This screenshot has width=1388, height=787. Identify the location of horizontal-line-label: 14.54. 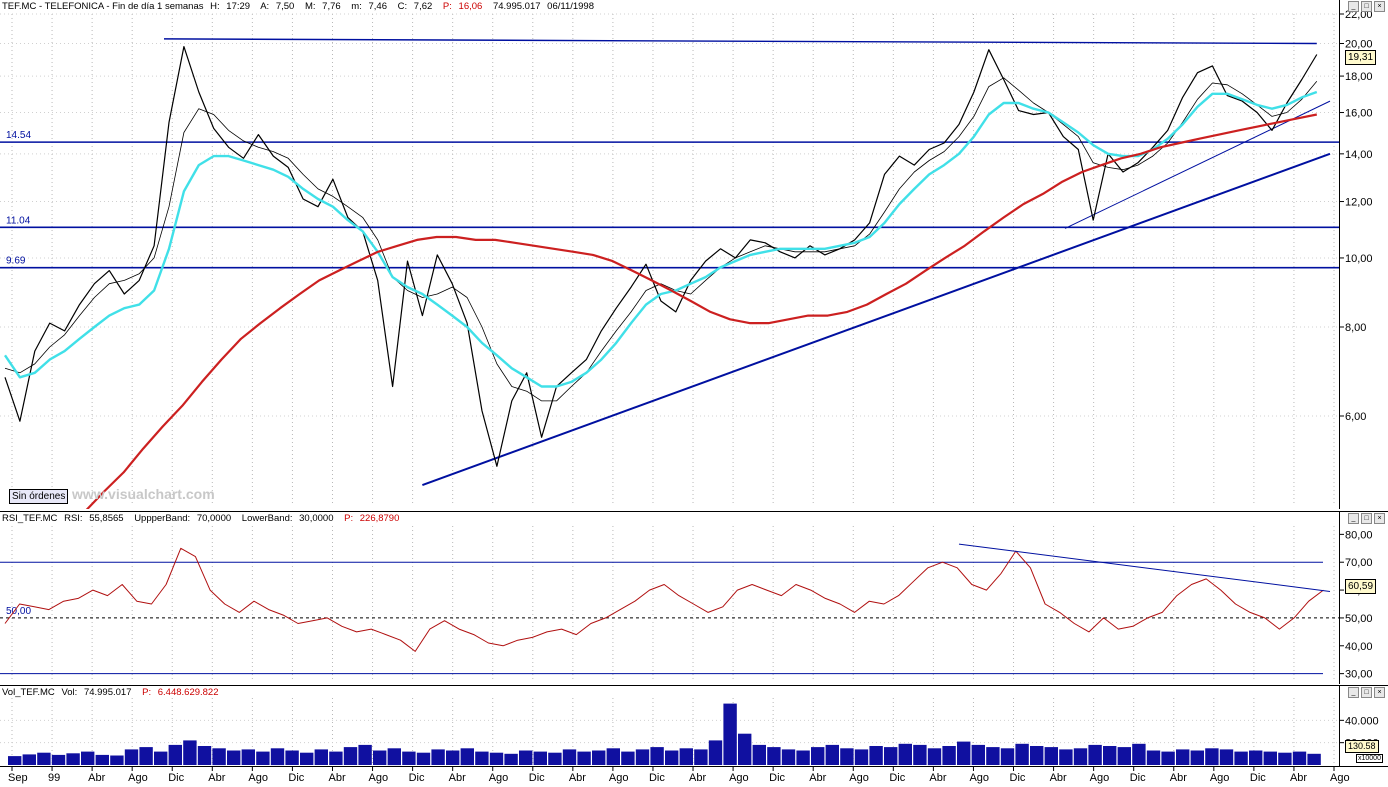
(18, 135).